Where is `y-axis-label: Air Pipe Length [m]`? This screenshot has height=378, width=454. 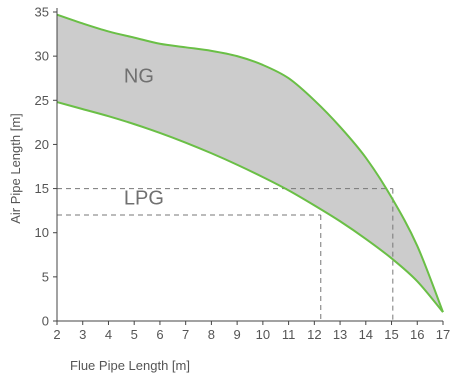
y-axis-label: Air Pipe Length [m] is located at coordinates (15, 168).